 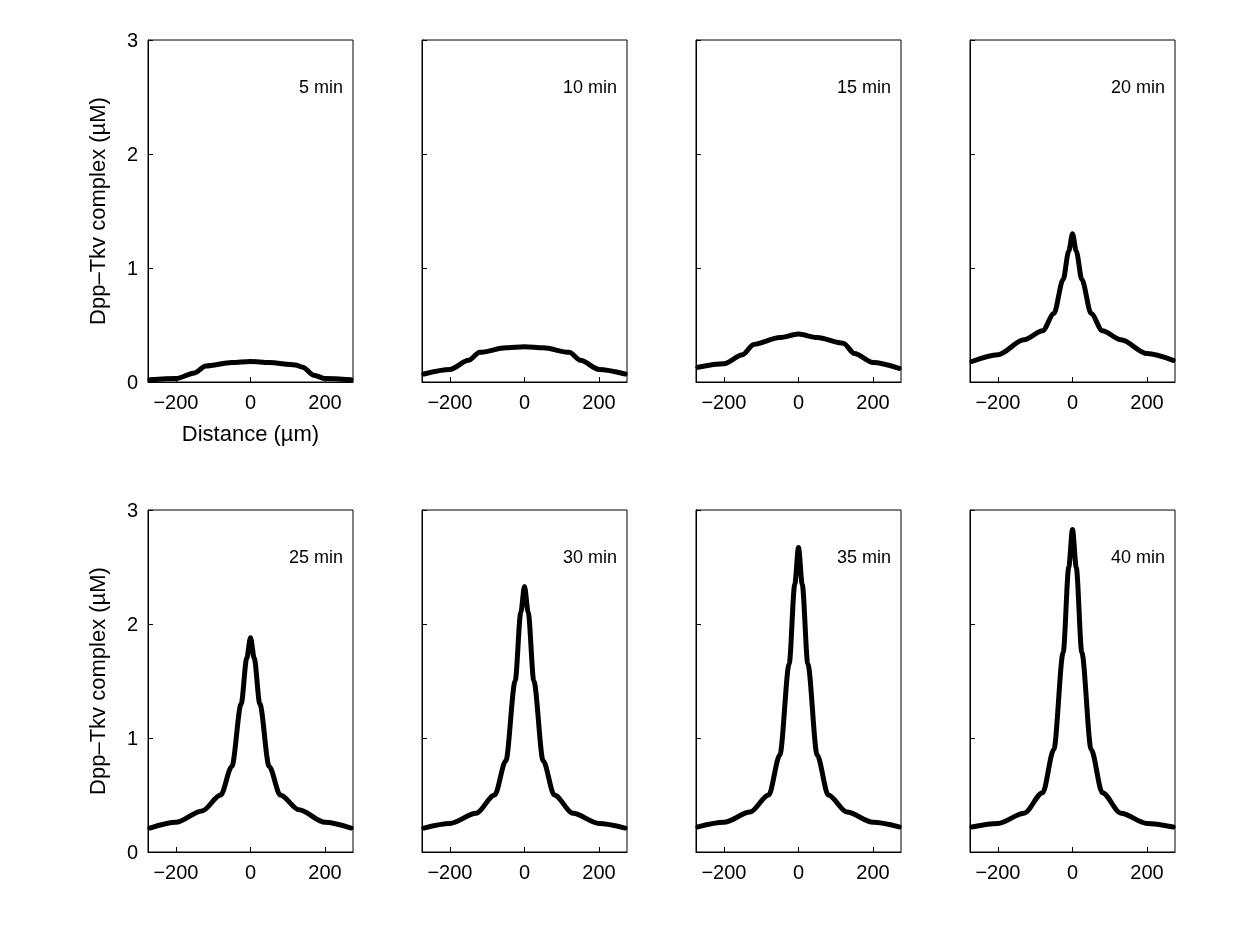 What do you see at coordinates (315, 557) in the screenshot?
I see `annotation: 25 min` at bounding box center [315, 557].